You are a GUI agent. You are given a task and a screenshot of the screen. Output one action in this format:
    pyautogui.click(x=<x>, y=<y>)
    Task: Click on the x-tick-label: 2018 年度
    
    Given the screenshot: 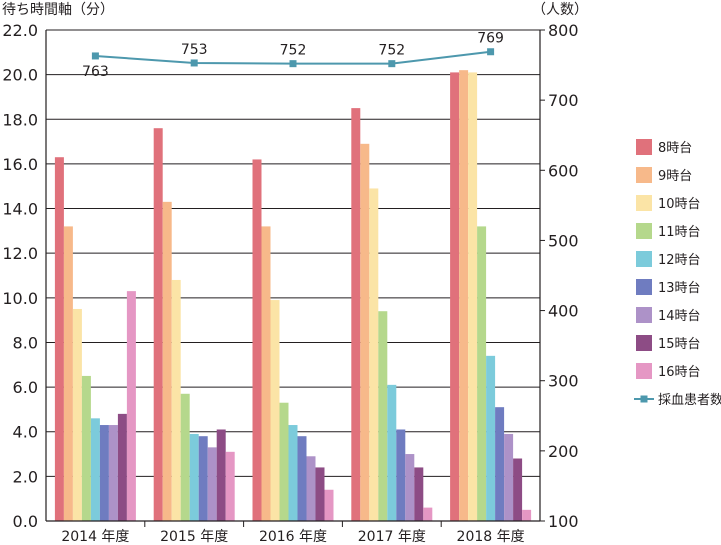 What is the action you would take?
    pyautogui.click(x=491, y=537)
    